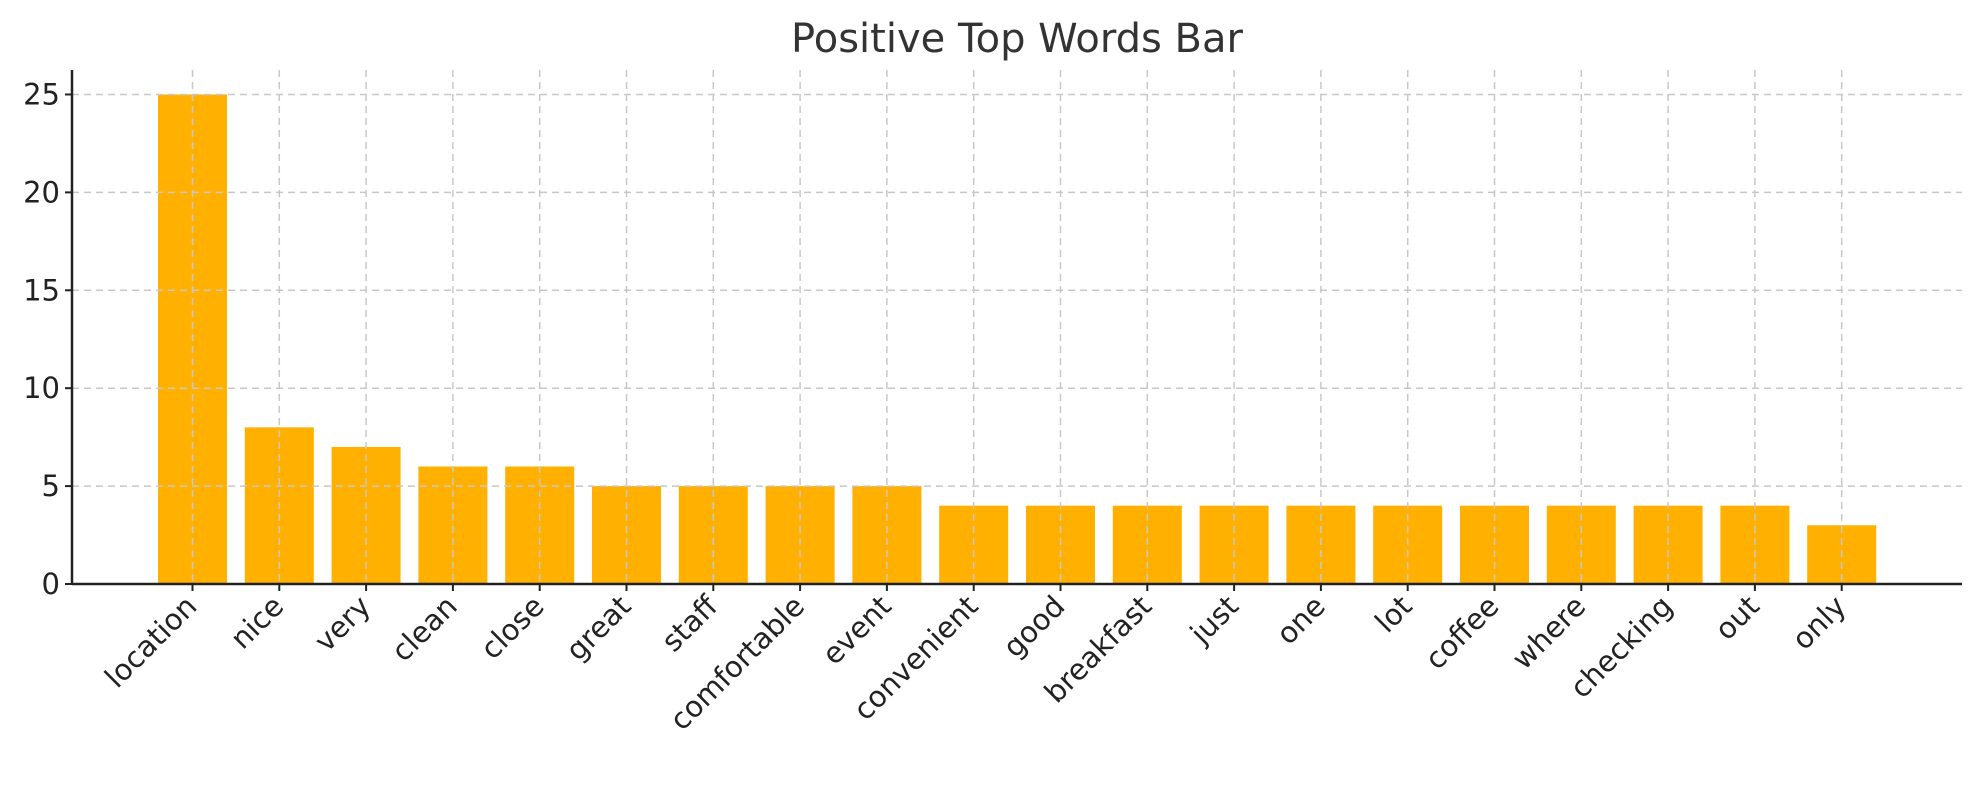  What do you see at coordinates (1548, 632) in the screenshot?
I see `x-tick-label: where` at bounding box center [1548, 632].